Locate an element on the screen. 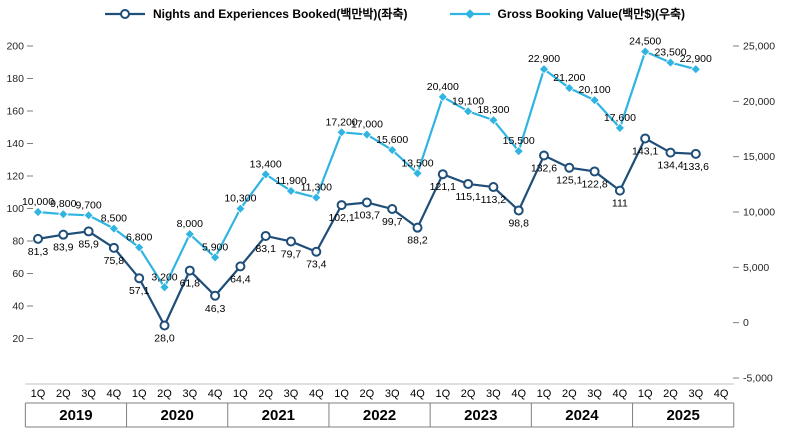 The height and width of the screenshot is (439, 788). legend-label-nights: Nights and Experiences Booked(백만박)(좌축) is located at coordinates (280, 14).